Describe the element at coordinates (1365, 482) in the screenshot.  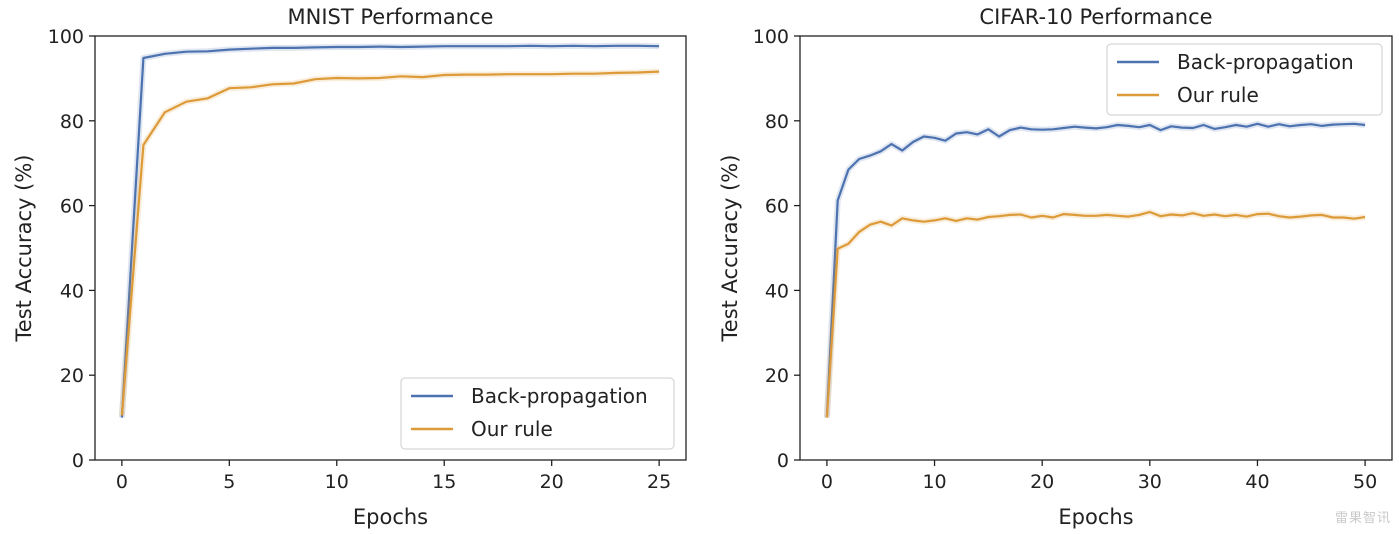
I see `x-tick-label: 50` at that location.